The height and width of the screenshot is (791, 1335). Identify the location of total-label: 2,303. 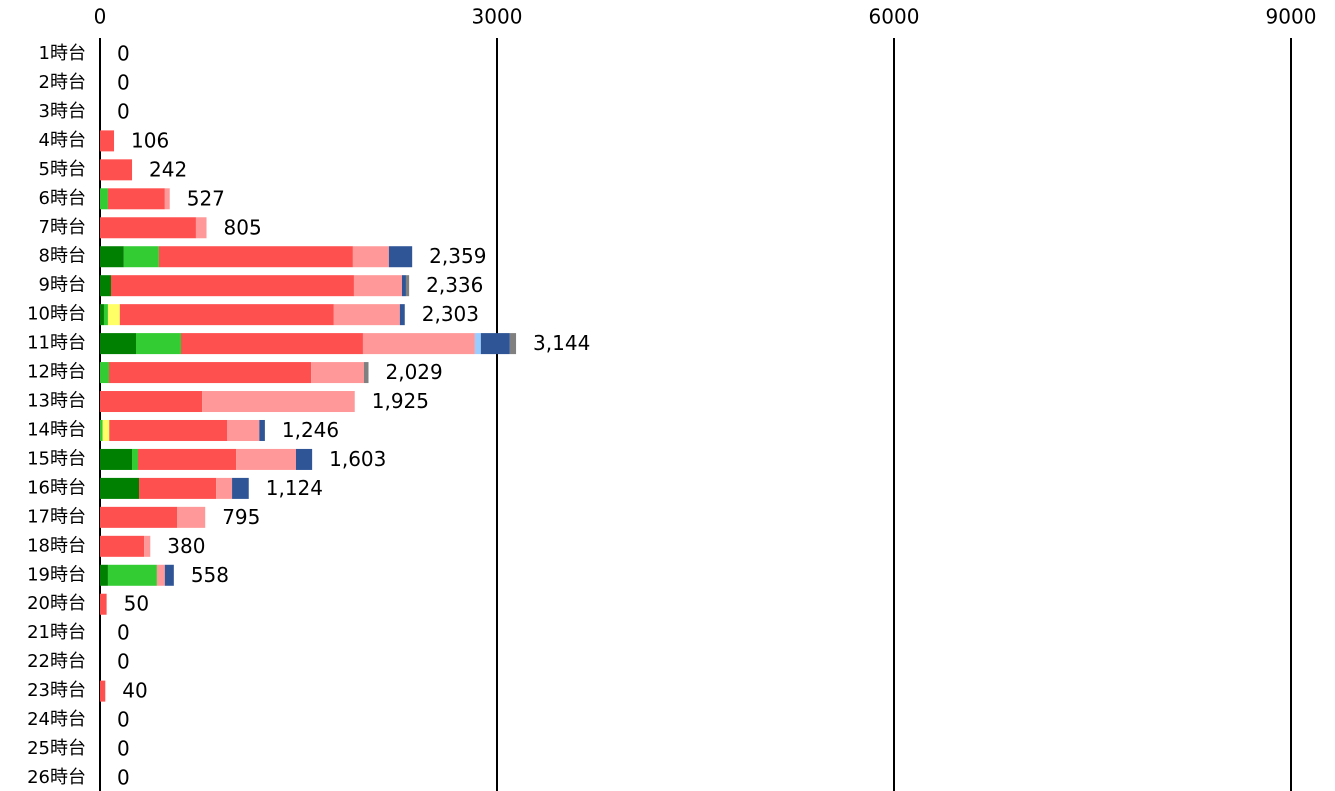
(450, 314).